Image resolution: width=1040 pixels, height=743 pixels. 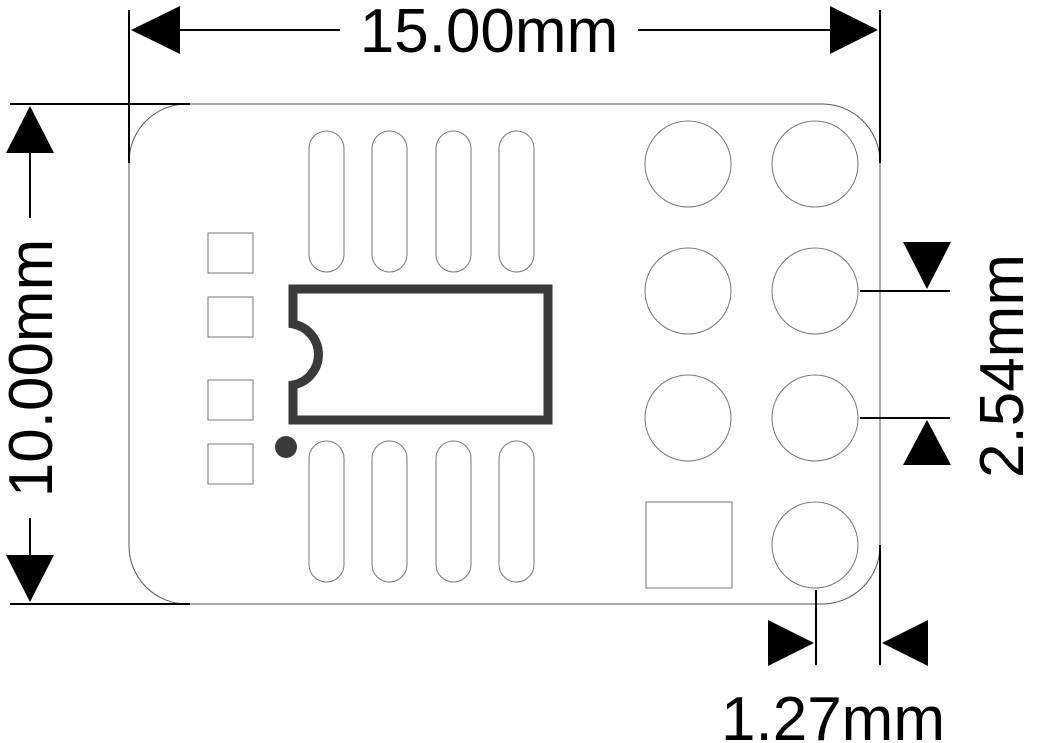 I want to click on pitch-dimension, so click(x=905, y=353).